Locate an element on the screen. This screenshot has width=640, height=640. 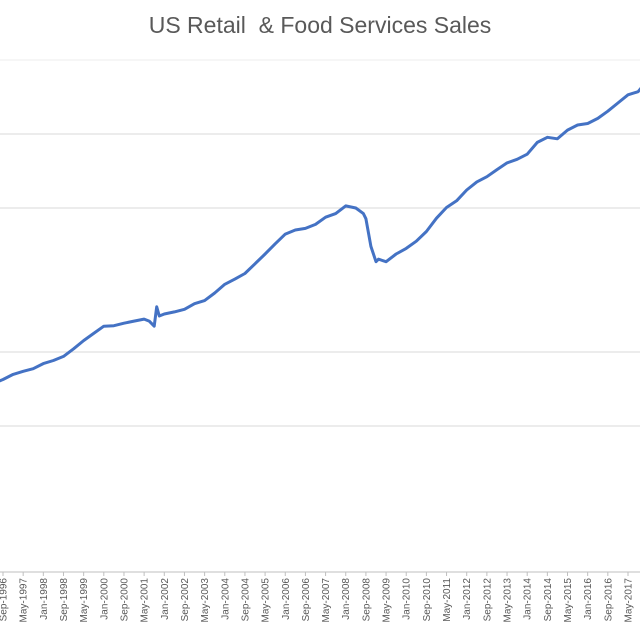
x-tick-label: Jan-2010 is located at coordinates (407, 599).